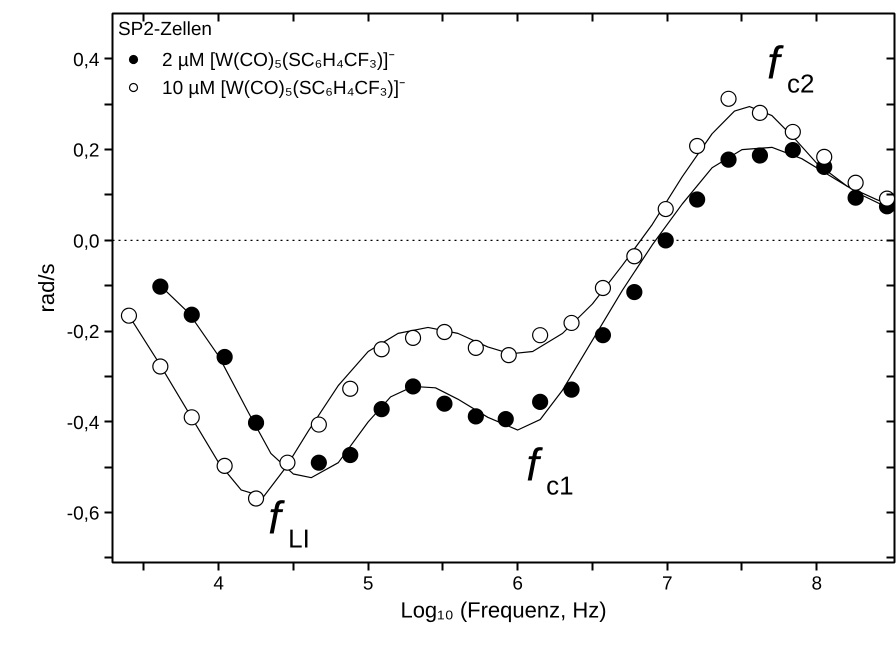 The width and height of the screenshot is (896, 659). I want to click on x-tick-label: 5, so click(368, 584).